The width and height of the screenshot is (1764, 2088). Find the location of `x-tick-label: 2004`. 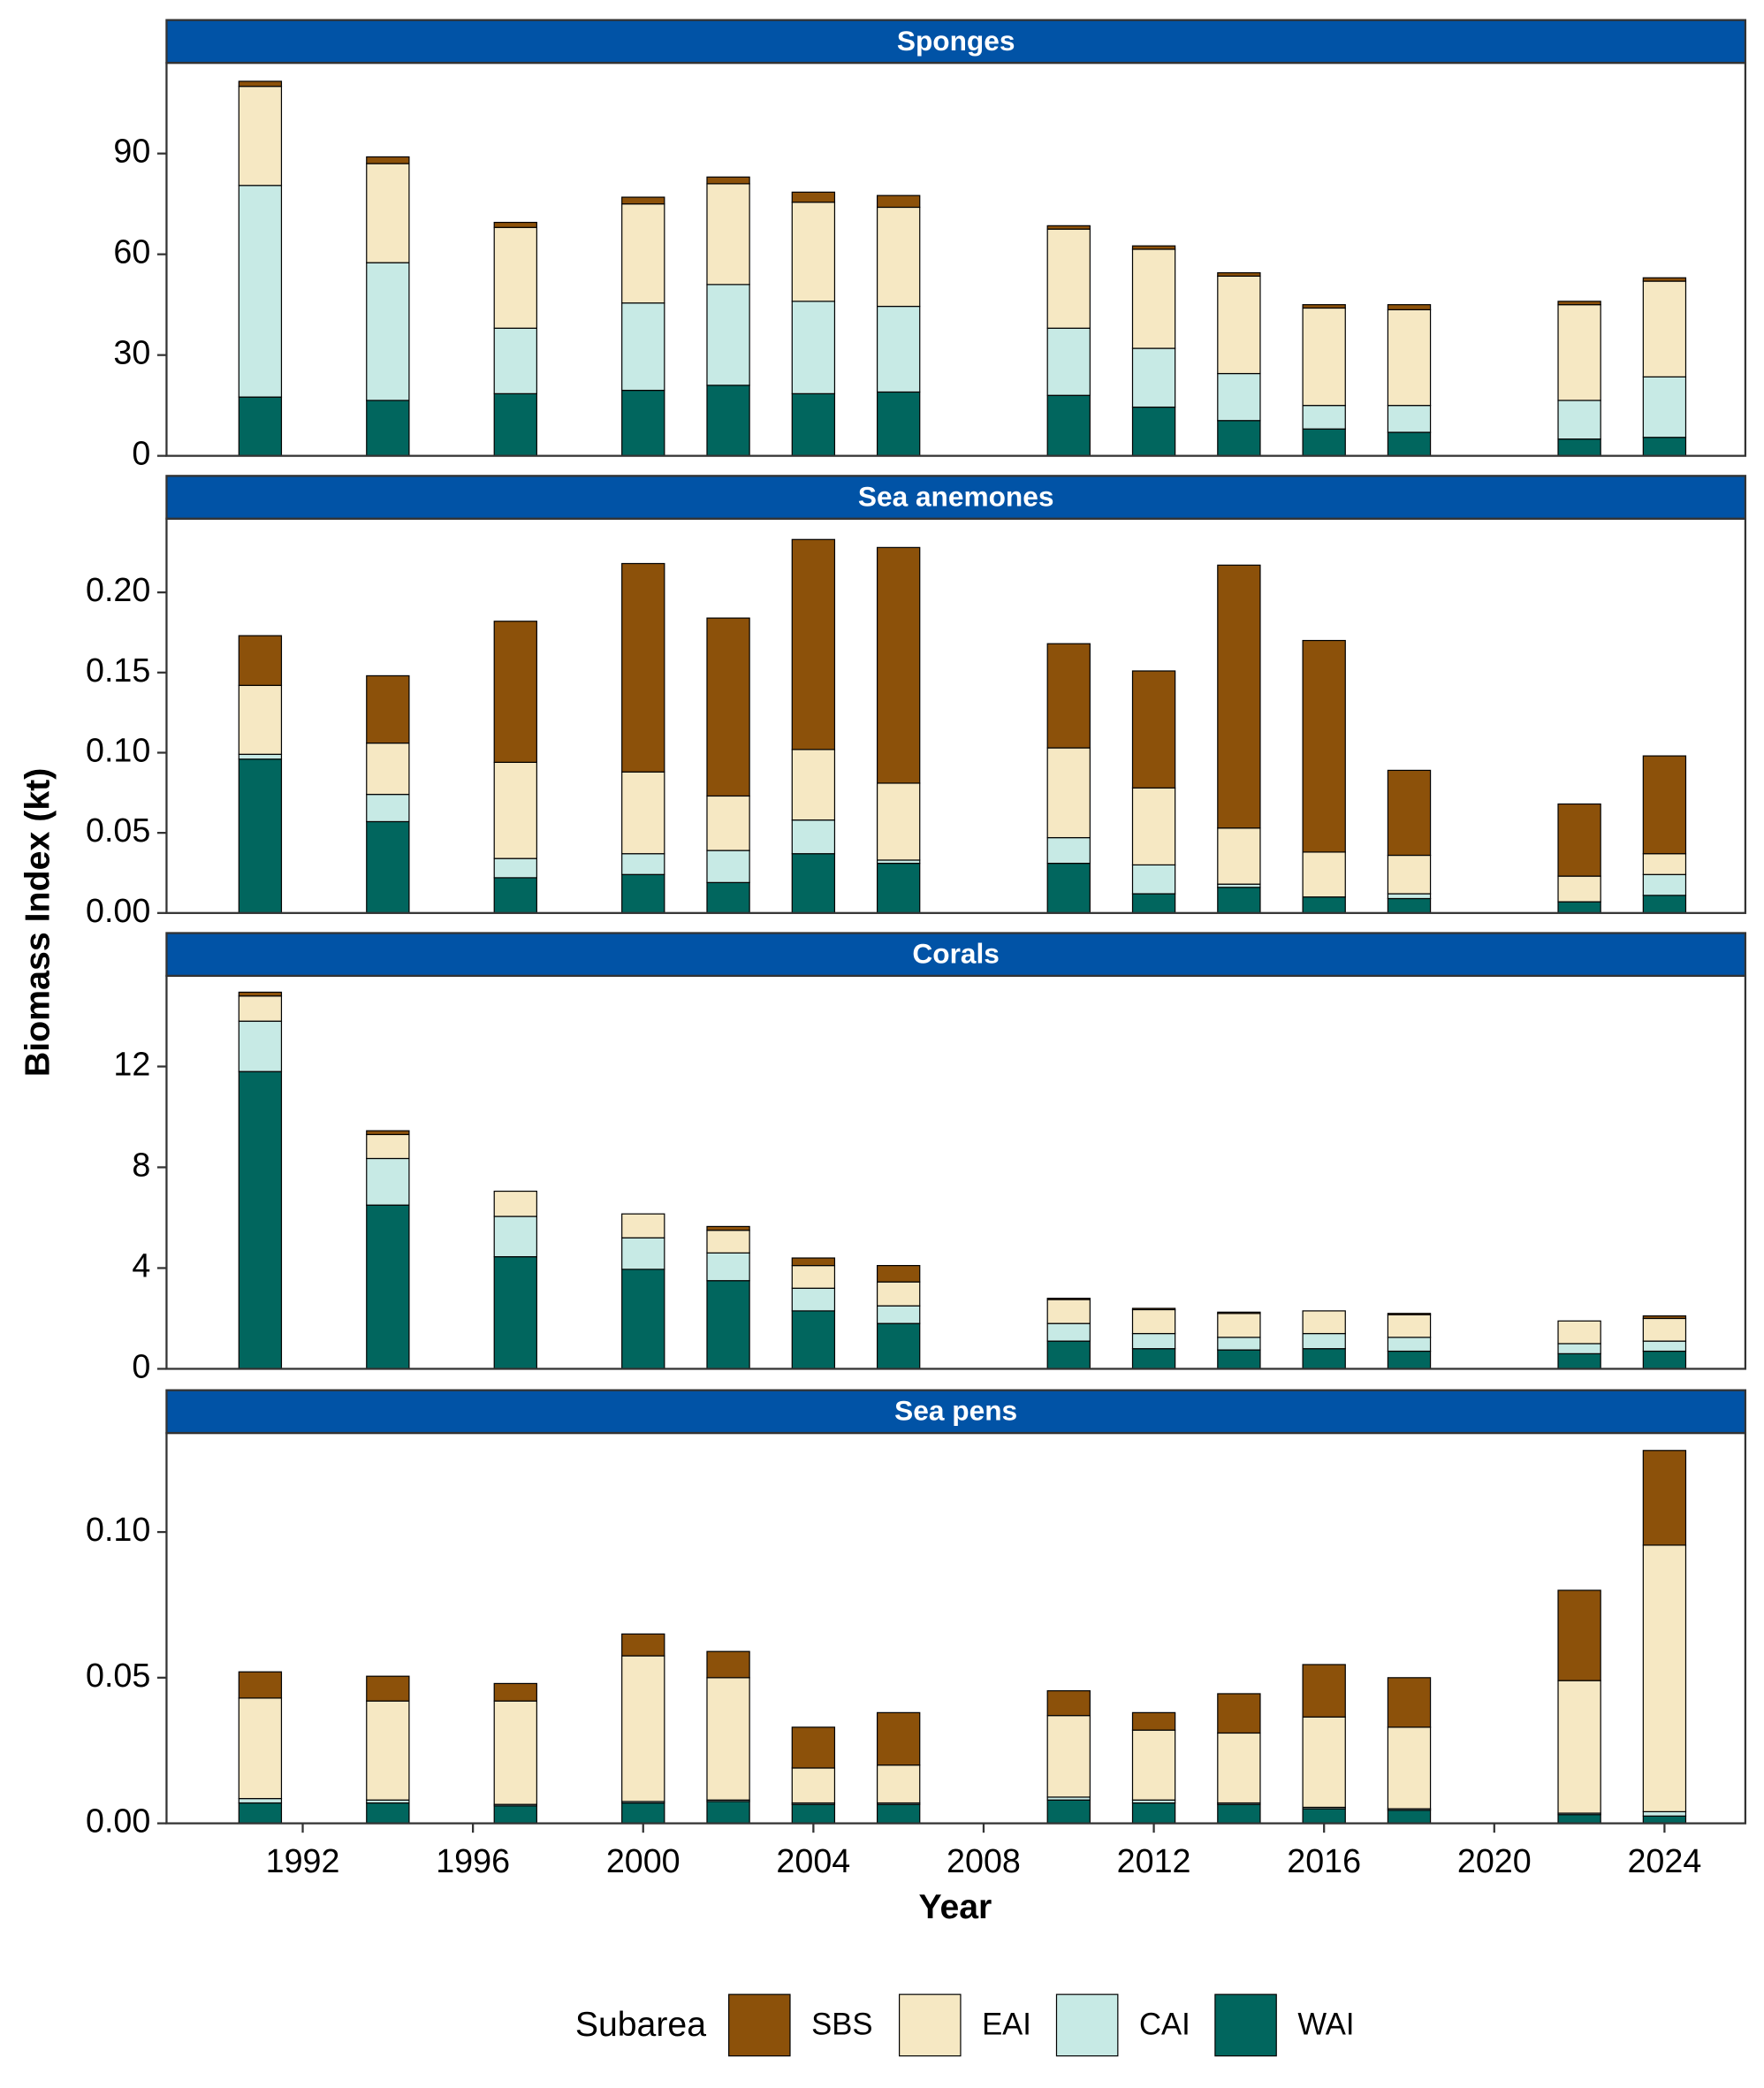

x-tick-label: 2004 is located at coordinates (813, 1861).